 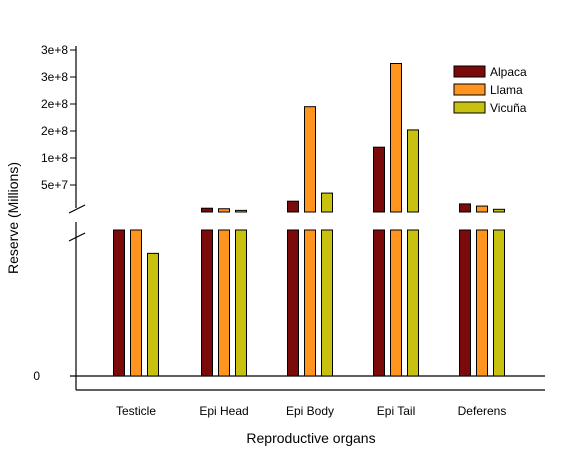 I want to click on legend-label: Llama, so click(x=506, y=90).